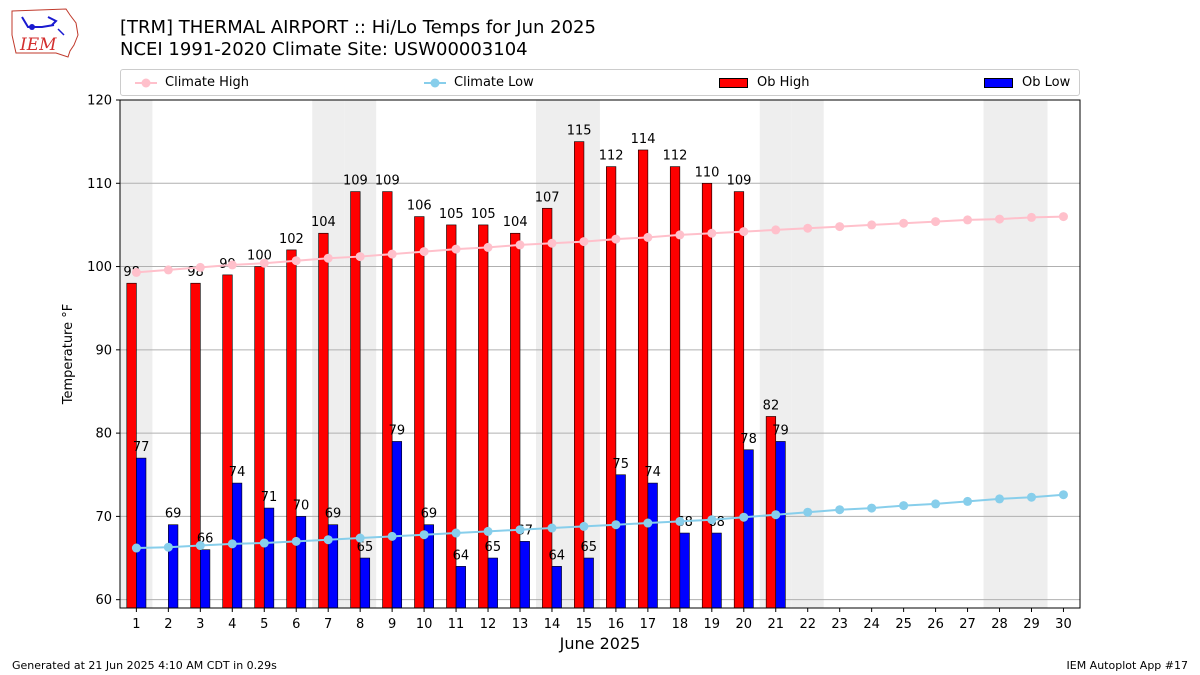 Image resolution: width=1200 pixels, height=675 pixels. Describe the element at coordinates (328, 624) in the screenshot. I see `x-tick-label: 7` at that location.